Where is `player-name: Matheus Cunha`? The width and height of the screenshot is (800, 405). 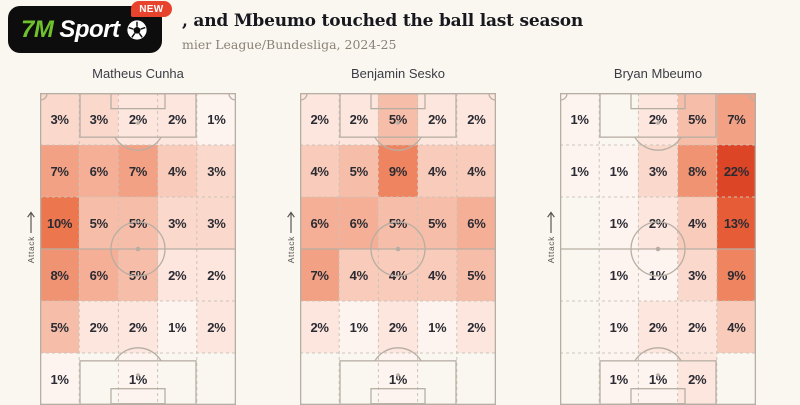 player-name: Matheus Cunha is located at coordinates (138, 73).